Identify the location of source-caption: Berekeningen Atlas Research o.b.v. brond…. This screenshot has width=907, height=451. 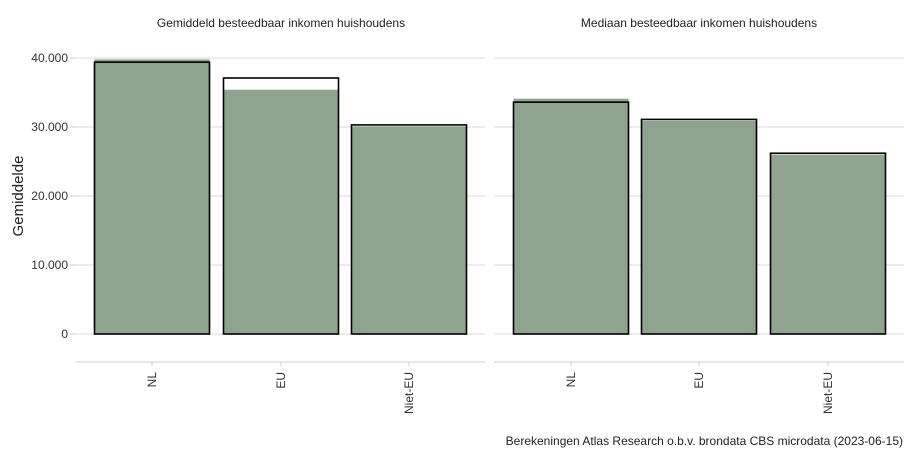
(704, 441).